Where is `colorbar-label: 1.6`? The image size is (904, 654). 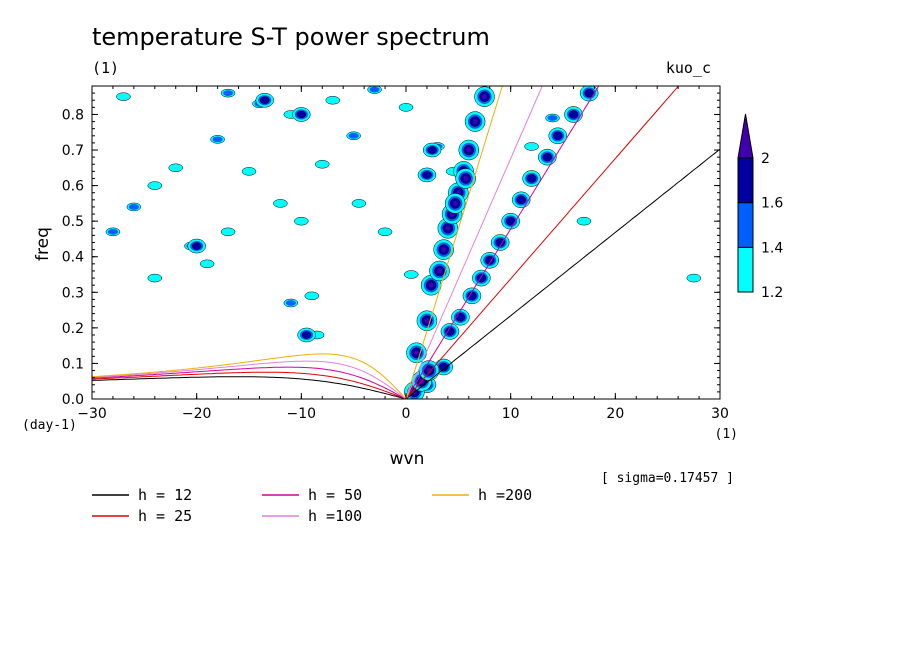 colorbar-label: 1.6 is located at coordinates (772, 204).